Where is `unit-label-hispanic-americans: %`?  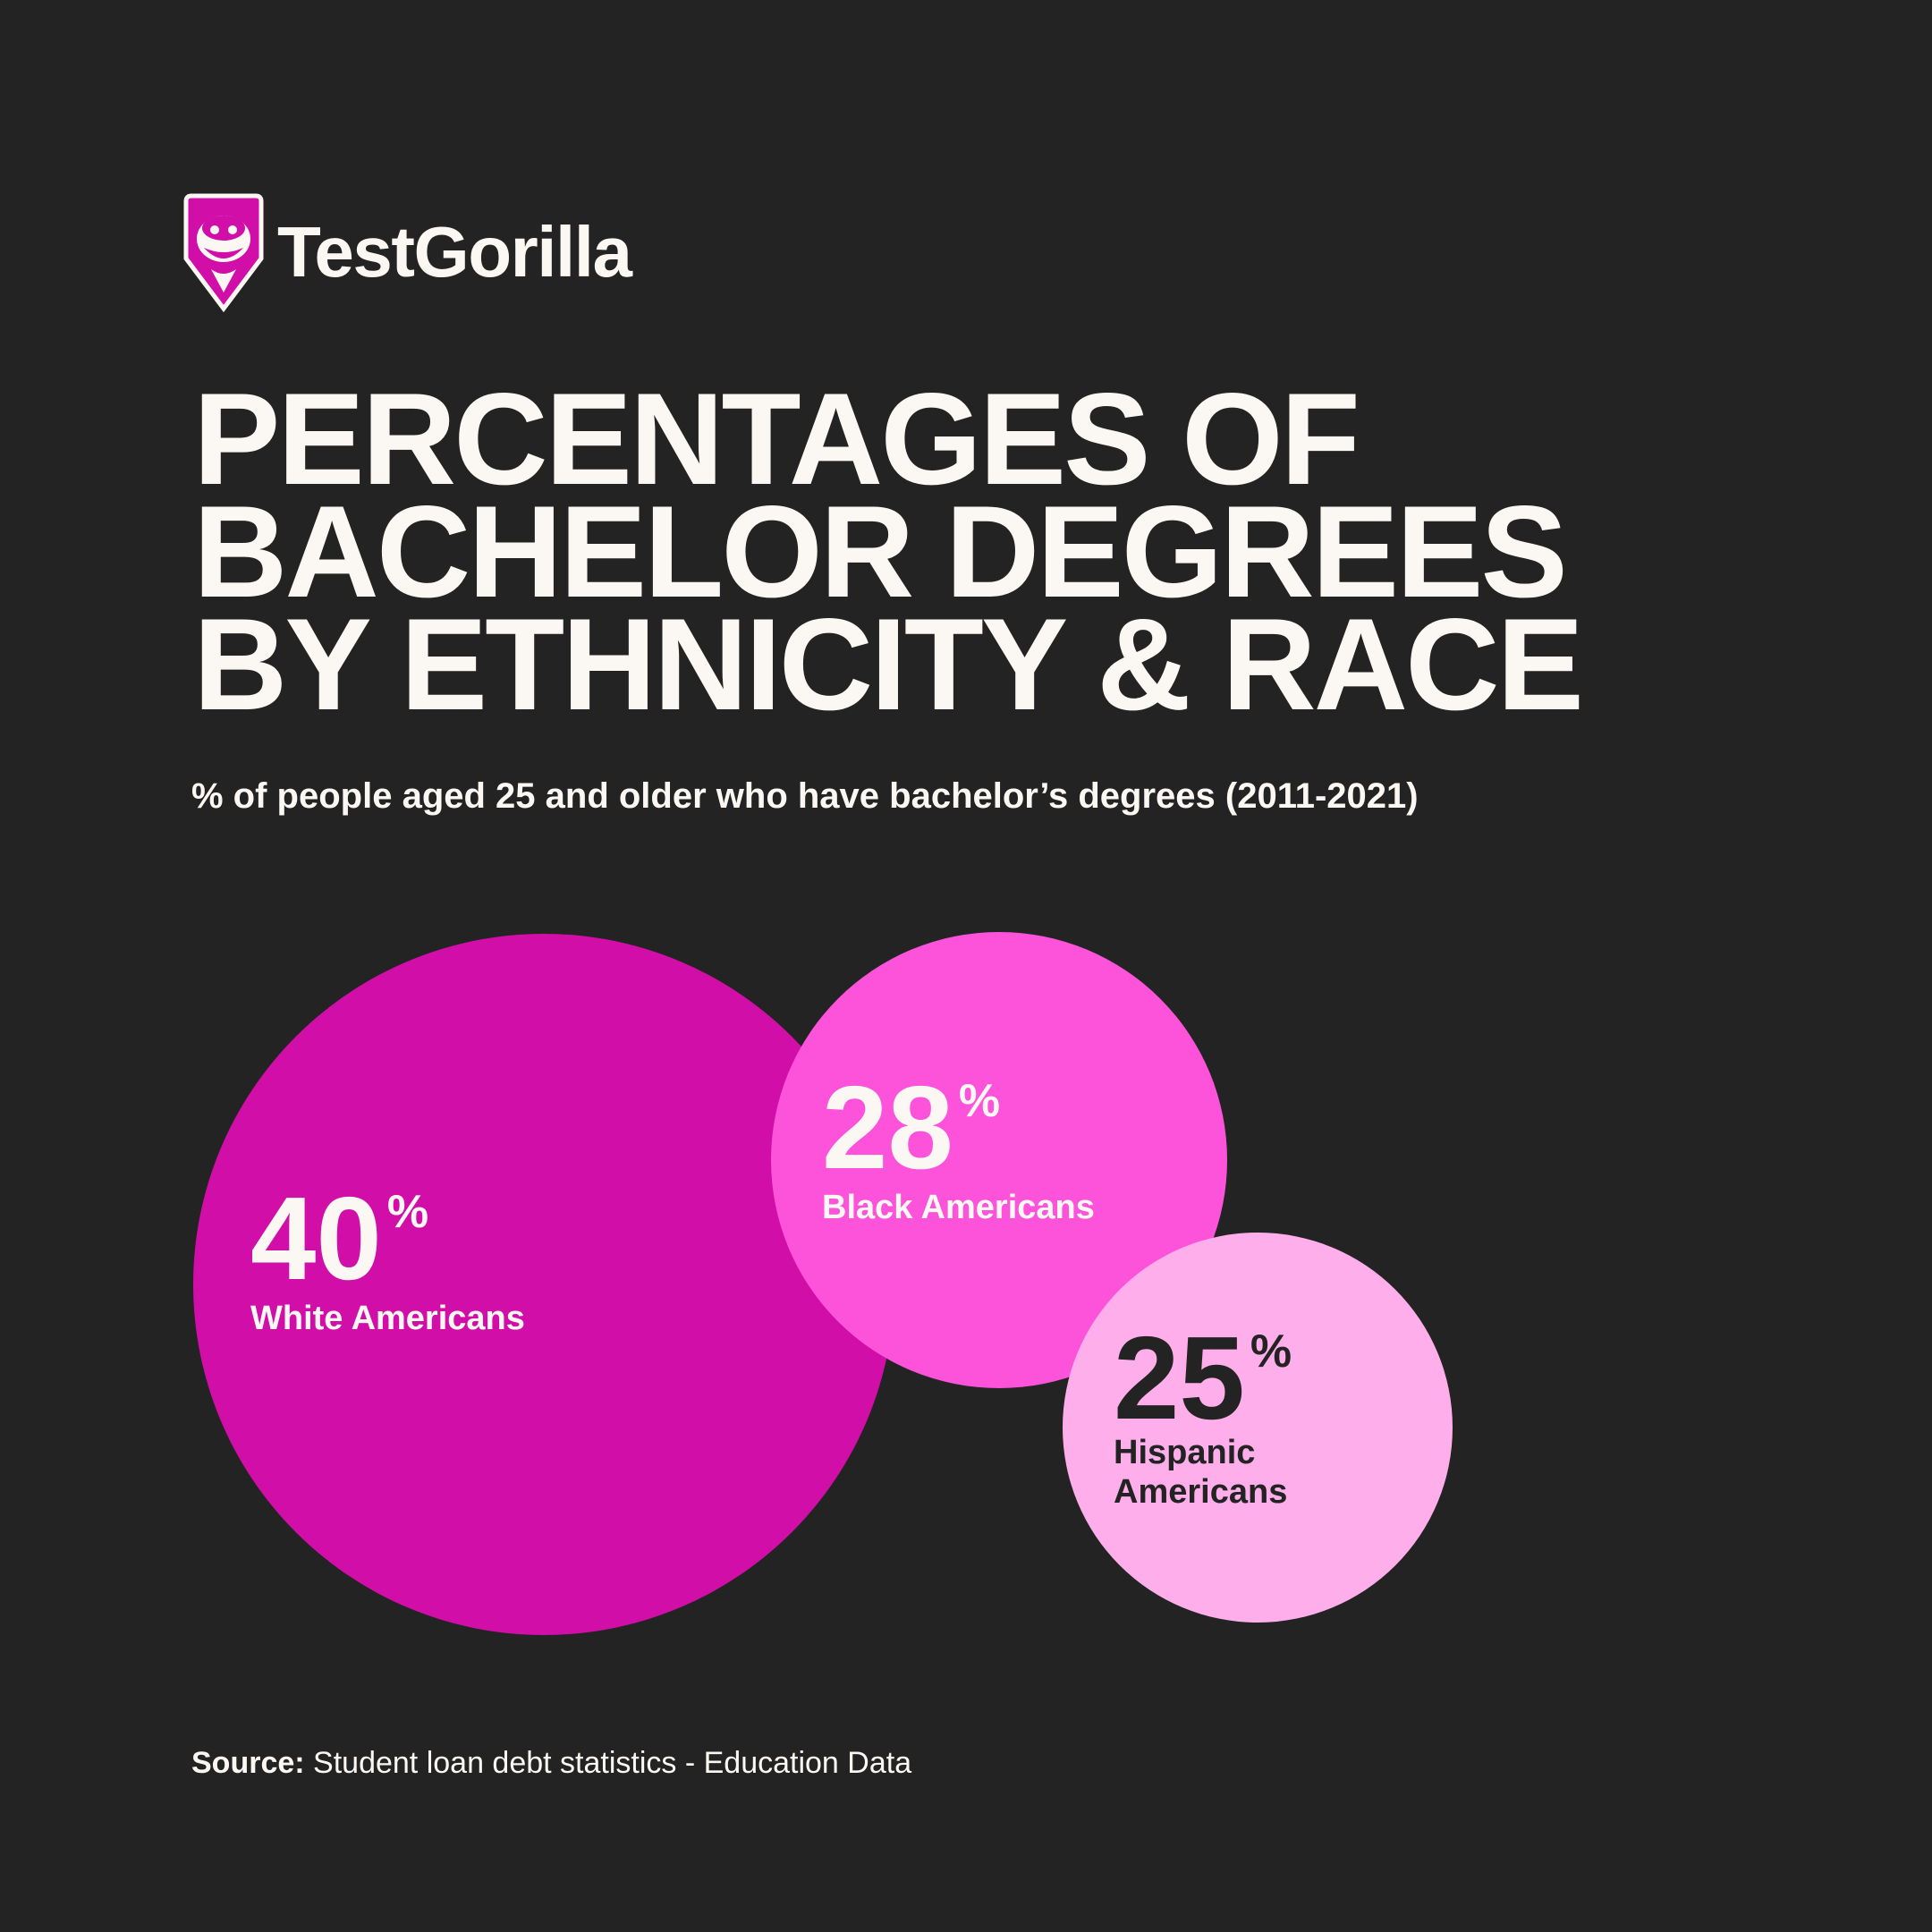 unit-label-hispanic-americans: % is located at coordinates (1271, 1351).